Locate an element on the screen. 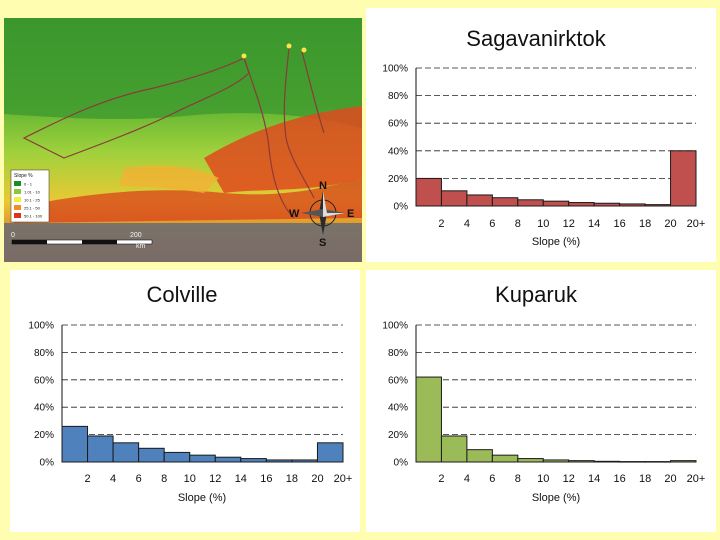  scale-bar: 0 200 km is located at coordinates (82, 241).